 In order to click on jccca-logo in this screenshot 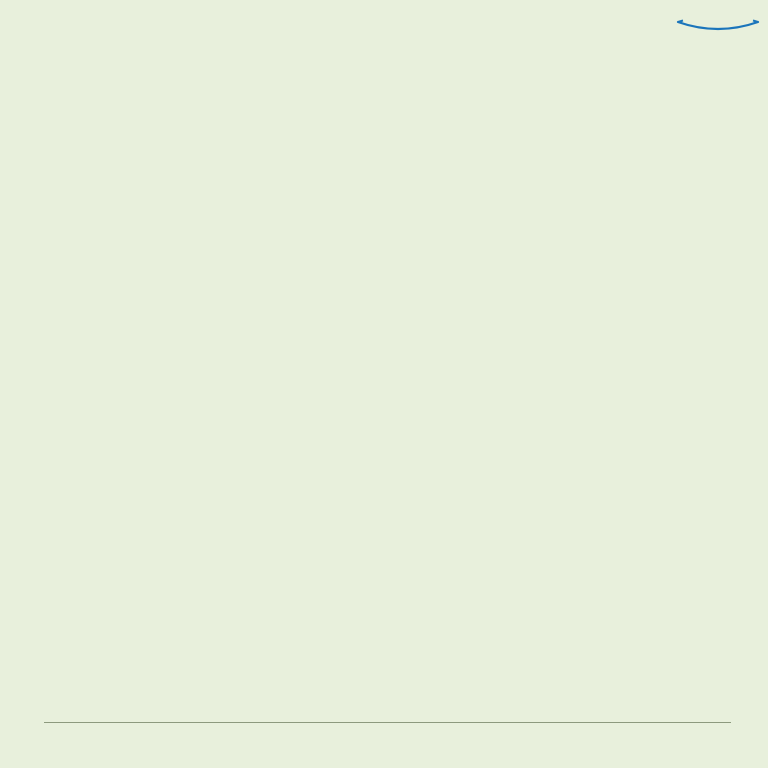, I will do `click(718, 26)`.